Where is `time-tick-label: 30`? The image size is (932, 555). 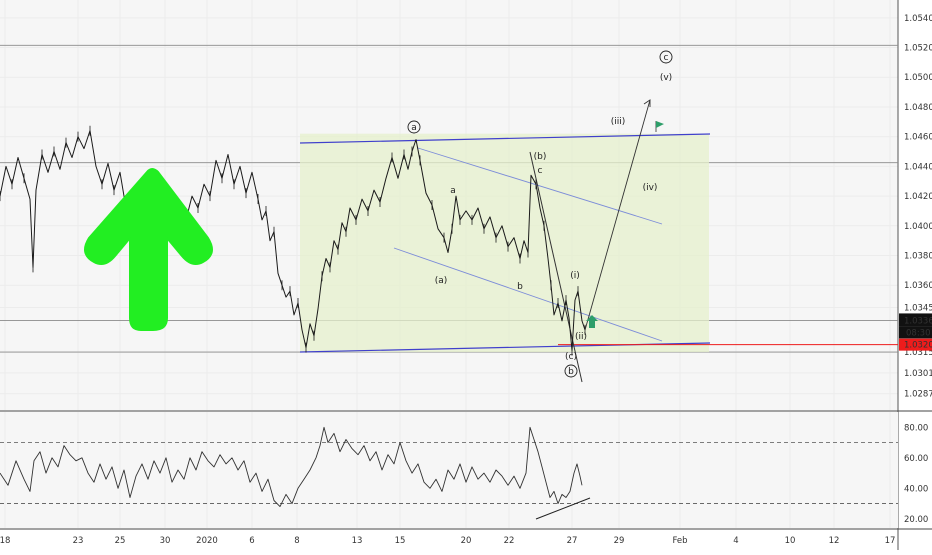 time-tick-label: 30 is located at coordinates (165, 541).